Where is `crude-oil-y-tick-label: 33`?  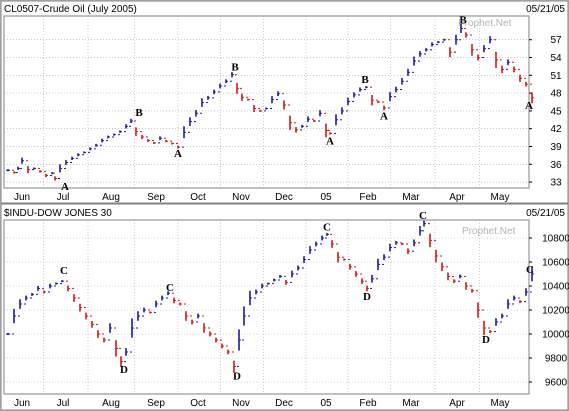
crude-oil-y-tick-label: 33 is located at coordinates (556, 183).